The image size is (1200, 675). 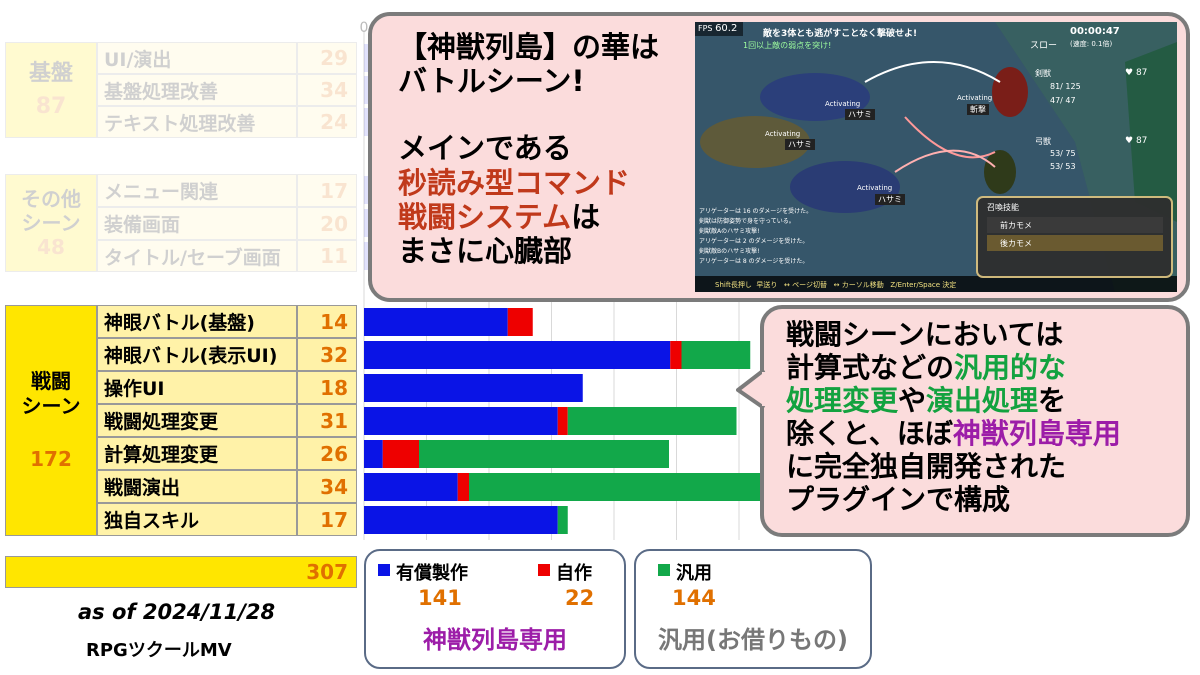 What do you see at coordinates (181, 572) in the screenshot?
I see `grand-total-cell: 307` at bounding box center [181, 572].